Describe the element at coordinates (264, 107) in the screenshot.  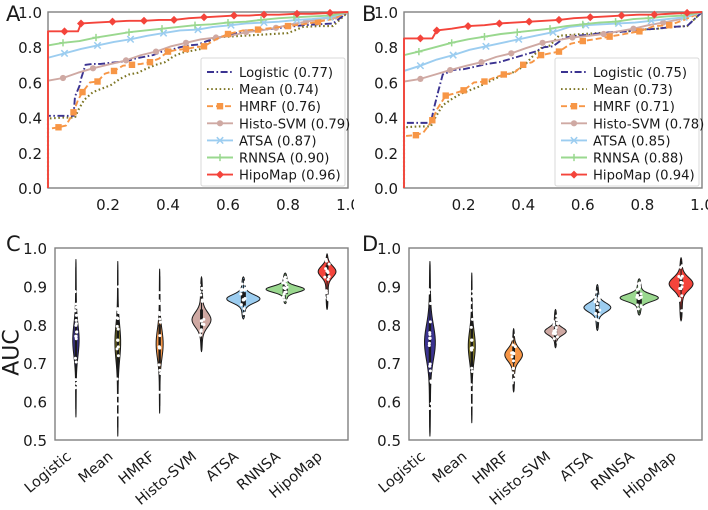
I see `legend-item: HMRF (0.76)` at that location.